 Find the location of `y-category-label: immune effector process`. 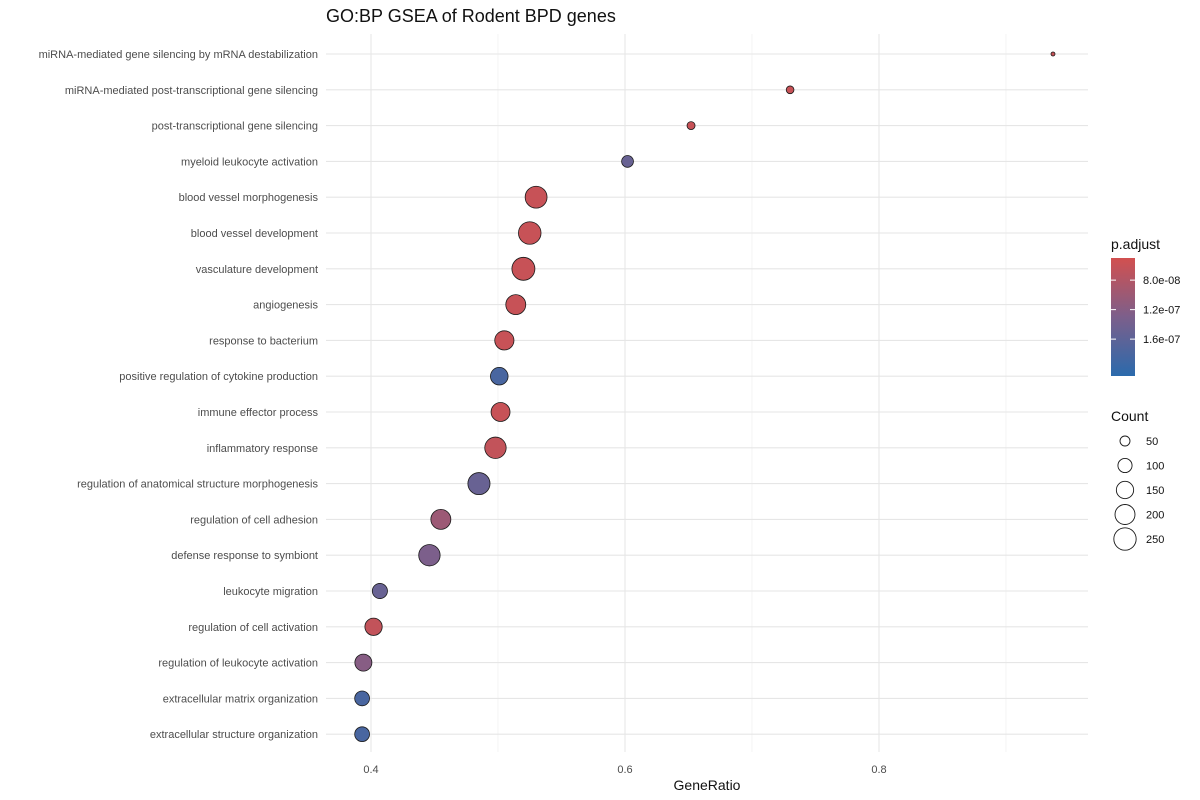

y-category-label: immune effector process is located at coordinates (258, 413).